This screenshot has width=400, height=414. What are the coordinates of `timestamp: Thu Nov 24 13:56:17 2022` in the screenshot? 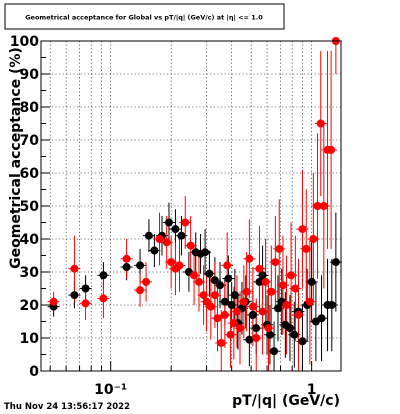 It's located at (67, 407).